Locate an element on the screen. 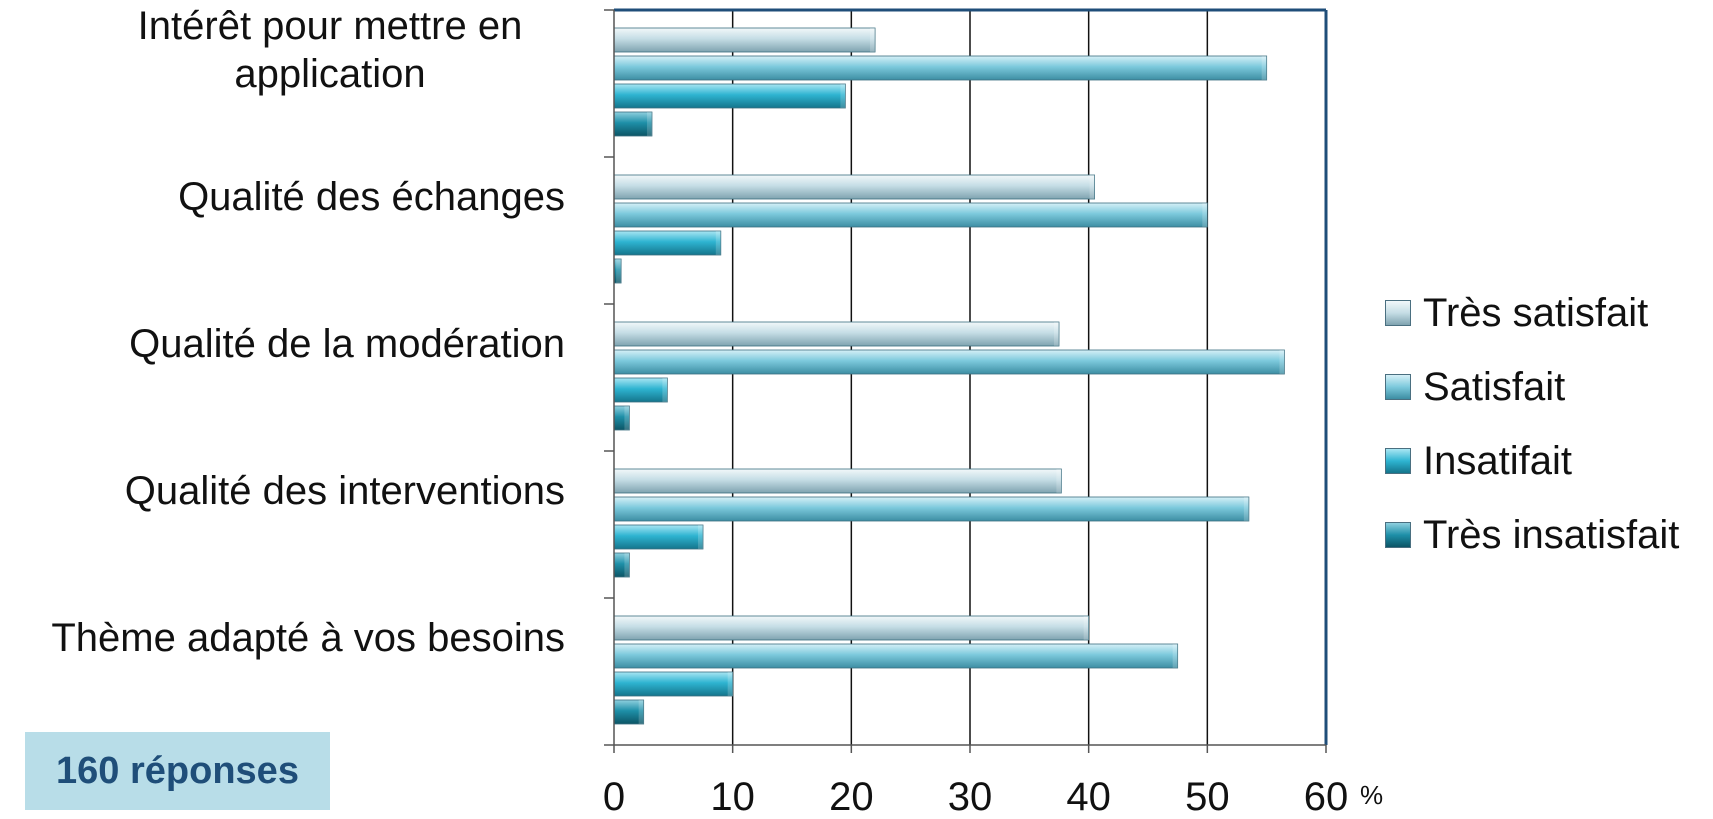 The height and width of the screenshot is (819, 1713). legend-label: Satisfait is located at coordinates (1494, 386).